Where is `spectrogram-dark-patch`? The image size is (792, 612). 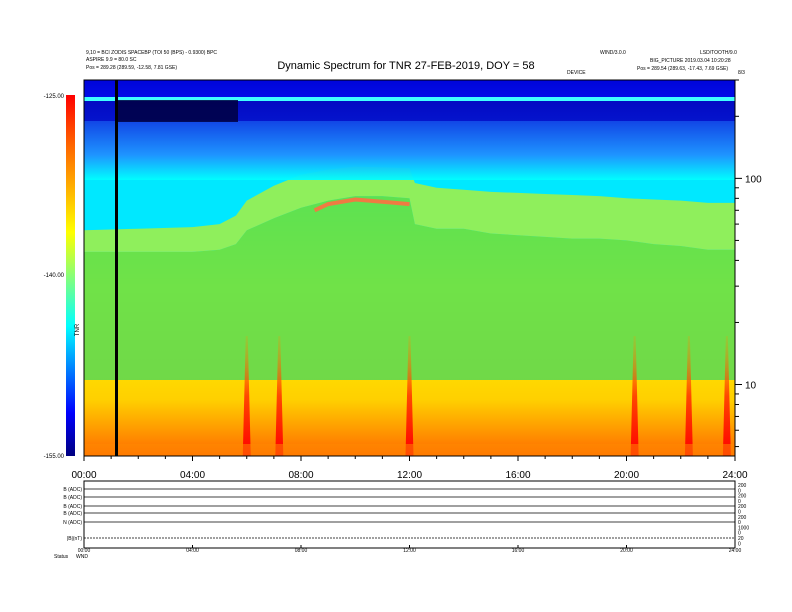
spectrogram-dark-patch is located at coordinates (178, 111).